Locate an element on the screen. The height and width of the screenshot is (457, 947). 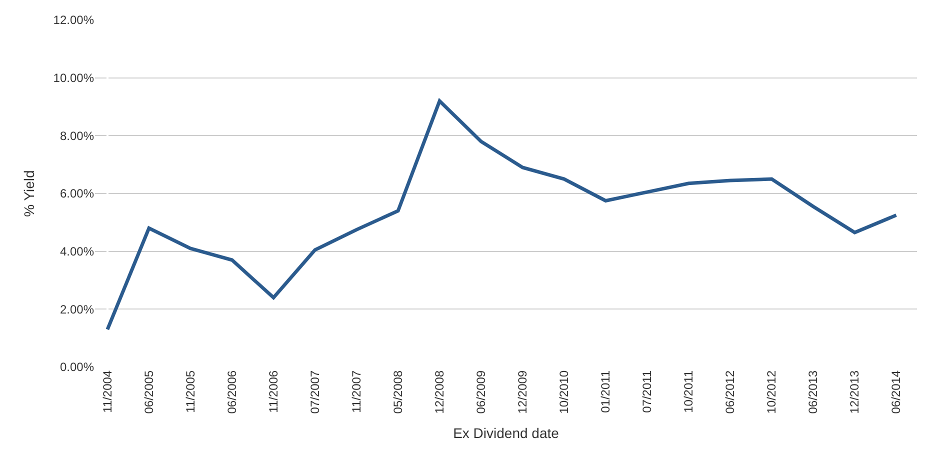
y-tick-label: 0.00% is located at coordinates (77, 367).